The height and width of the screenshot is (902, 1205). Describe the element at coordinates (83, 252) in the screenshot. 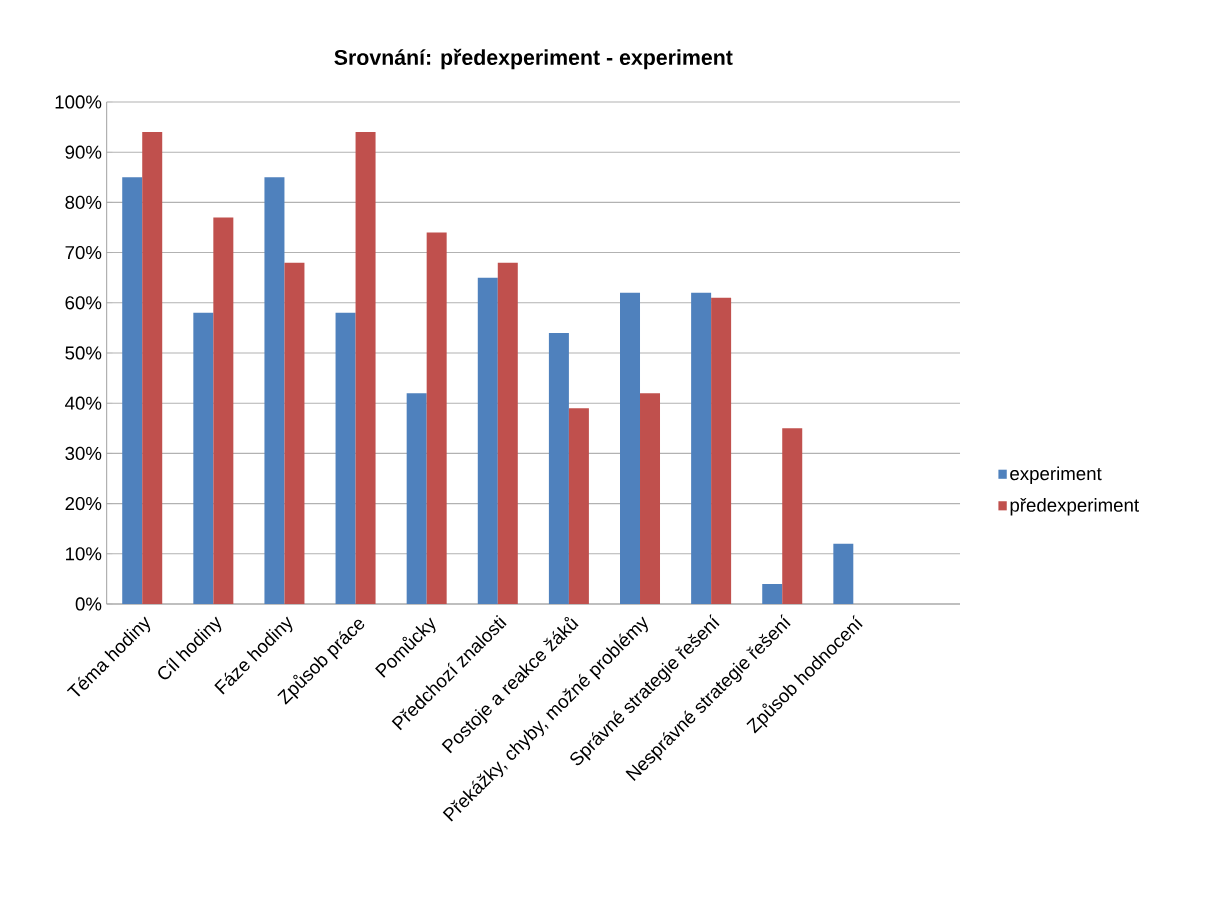

I see `y-tick-label: 70%` at that location.